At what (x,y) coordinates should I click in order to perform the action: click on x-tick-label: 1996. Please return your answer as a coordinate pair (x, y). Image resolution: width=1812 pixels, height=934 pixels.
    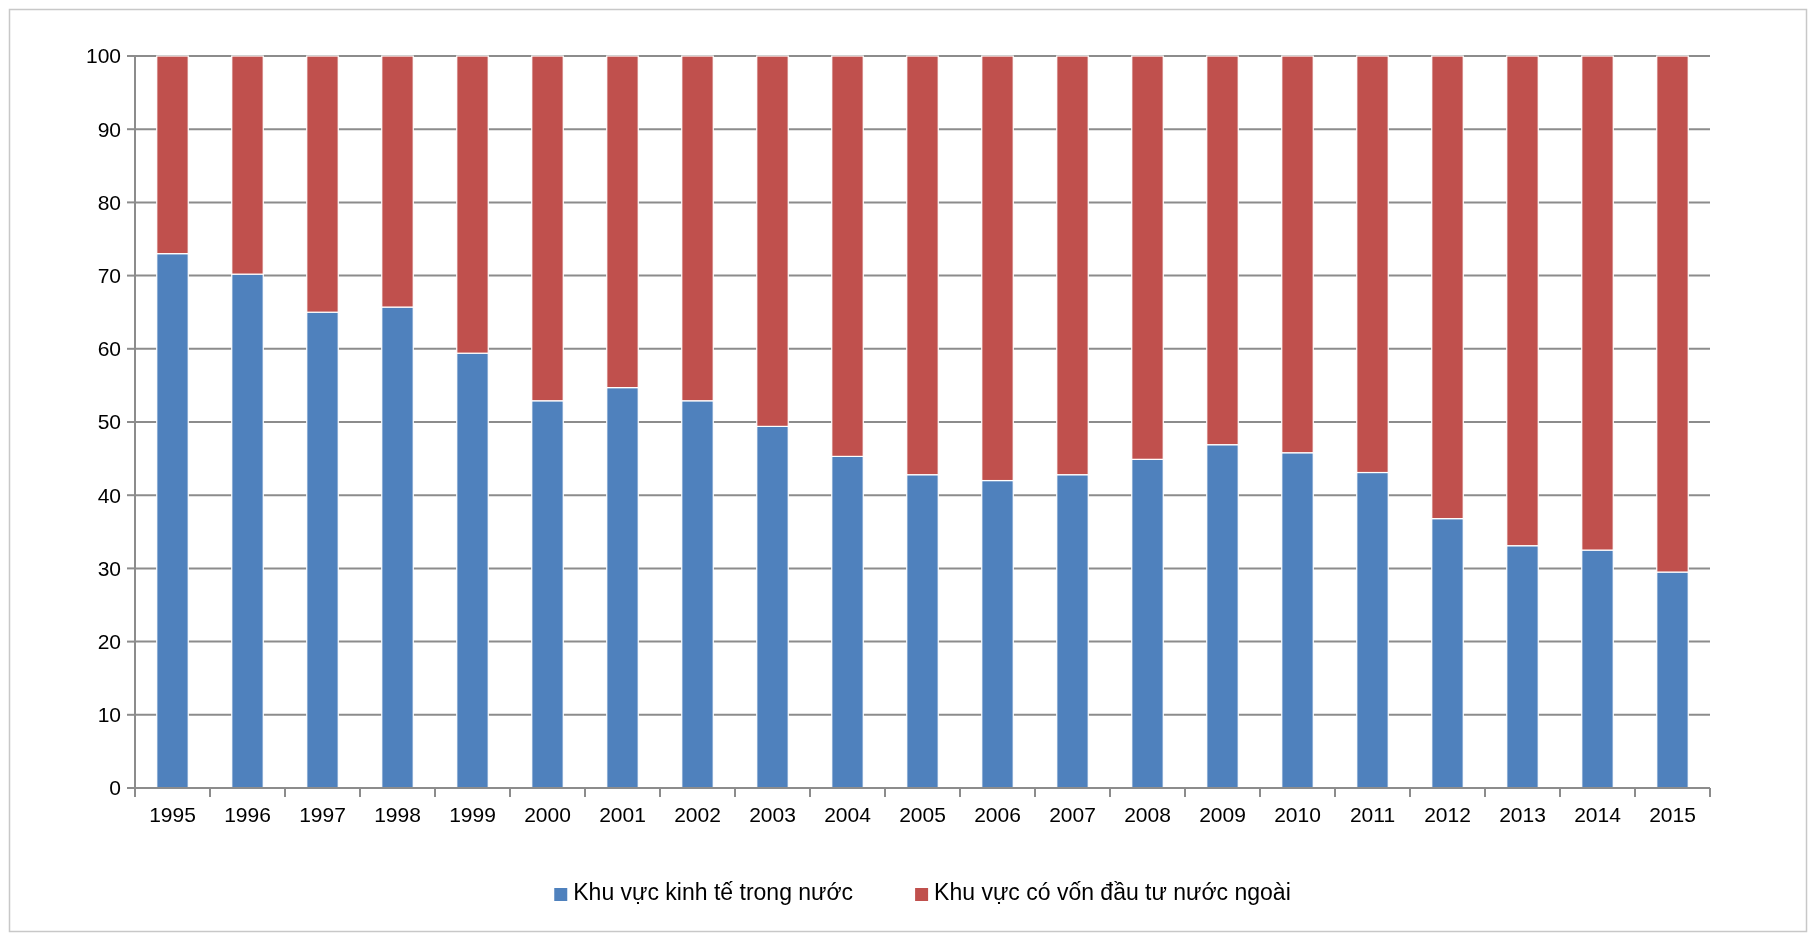
    Looking at the image, I should click on (247, 814).